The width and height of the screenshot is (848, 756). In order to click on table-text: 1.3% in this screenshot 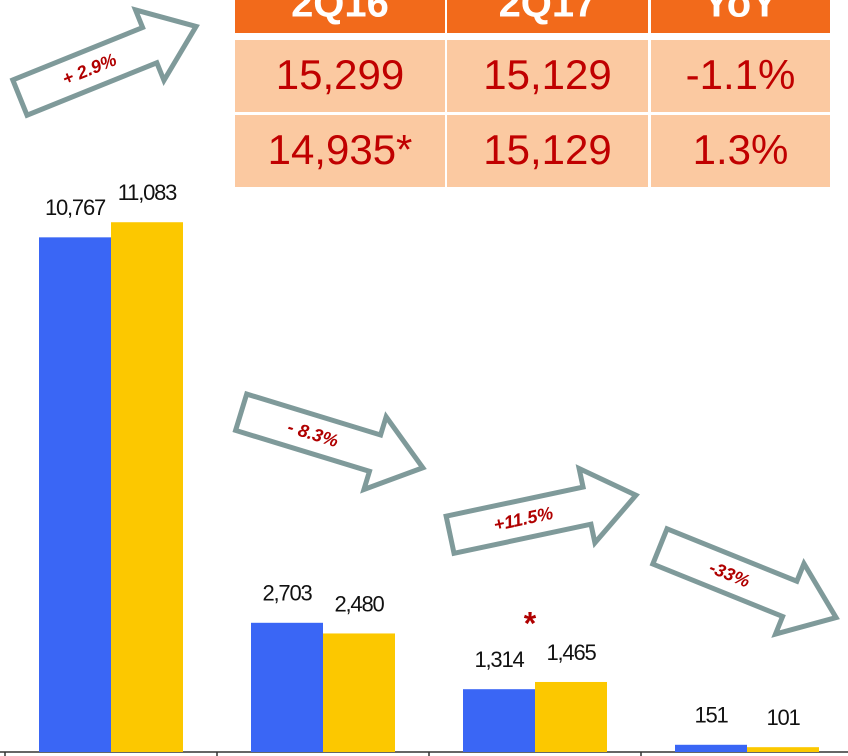, I will do `click(741, 149)`.